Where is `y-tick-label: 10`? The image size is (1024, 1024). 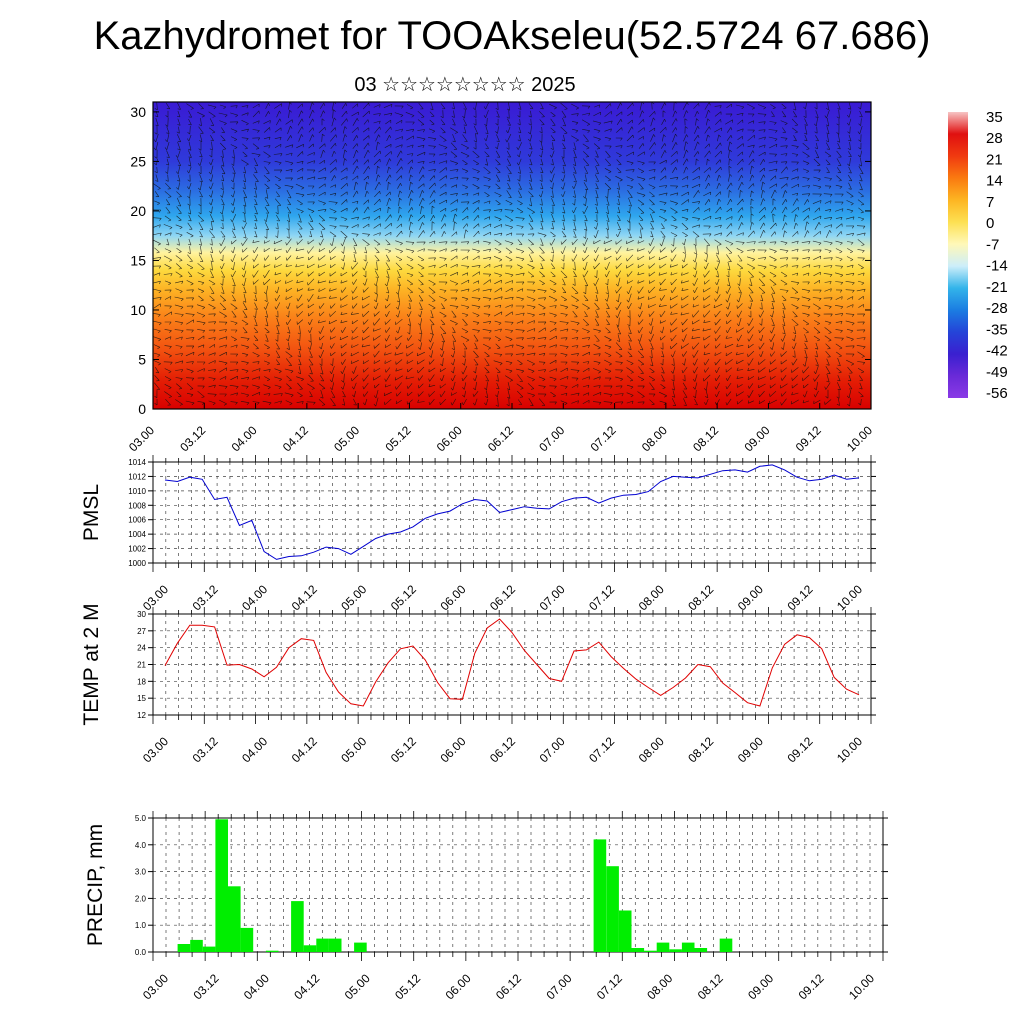 y-tick-label: 10 is located at coordinates (138, 310).